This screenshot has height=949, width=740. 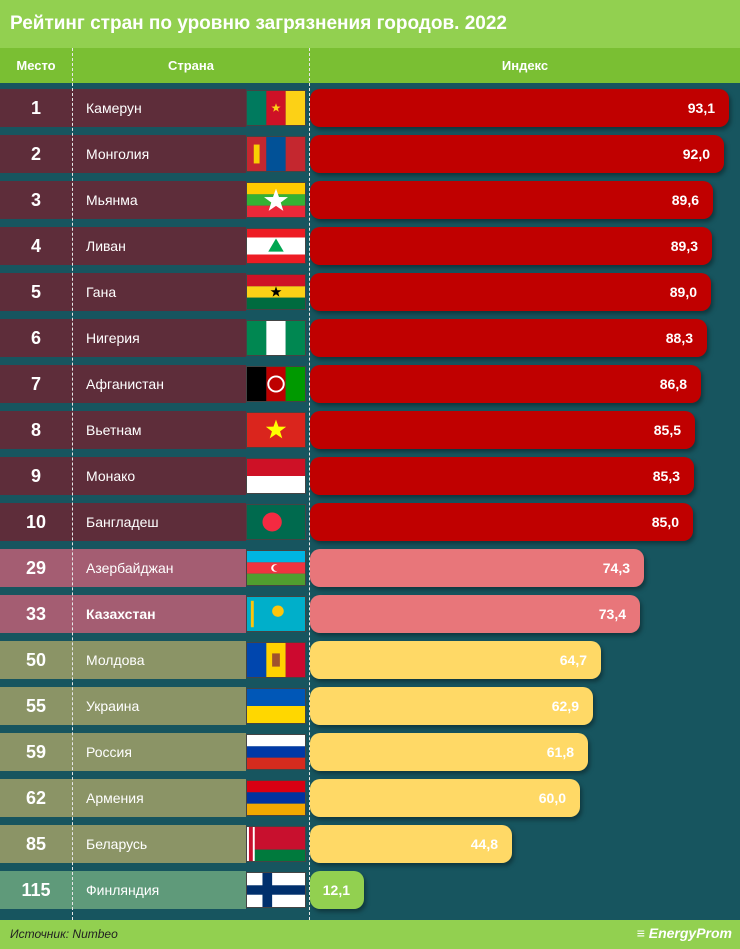 What do you see at coordinates (159, 338) in the screenshot?
I see `country-name: Нигерия` at bounding box center [159, 338].